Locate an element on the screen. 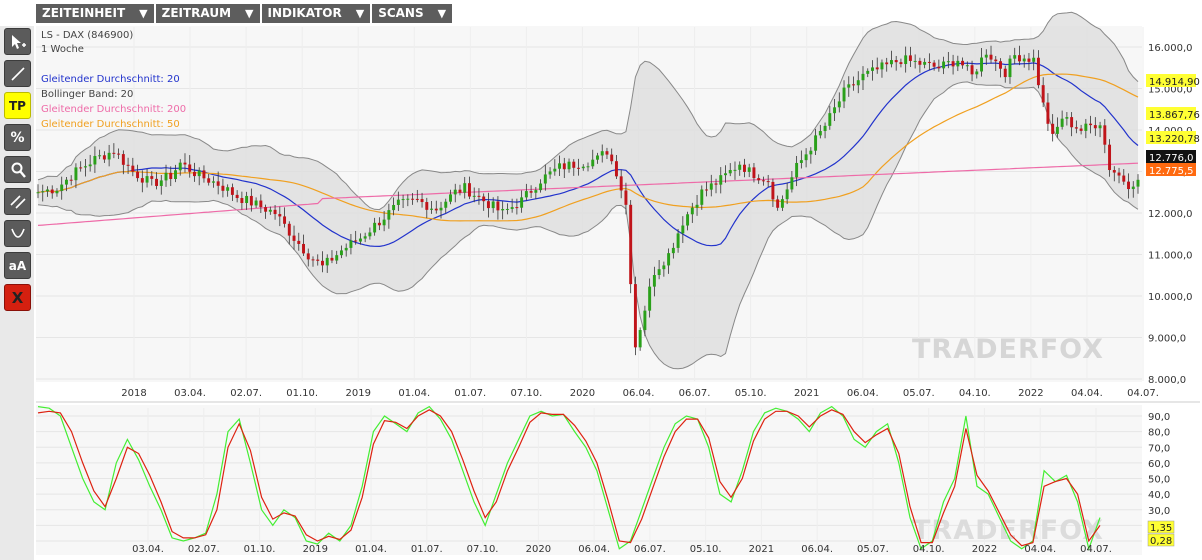 Image resolution: width=1202 pixels, height=560 pixels. percent-tool: % is located at coordinates (17, 137).